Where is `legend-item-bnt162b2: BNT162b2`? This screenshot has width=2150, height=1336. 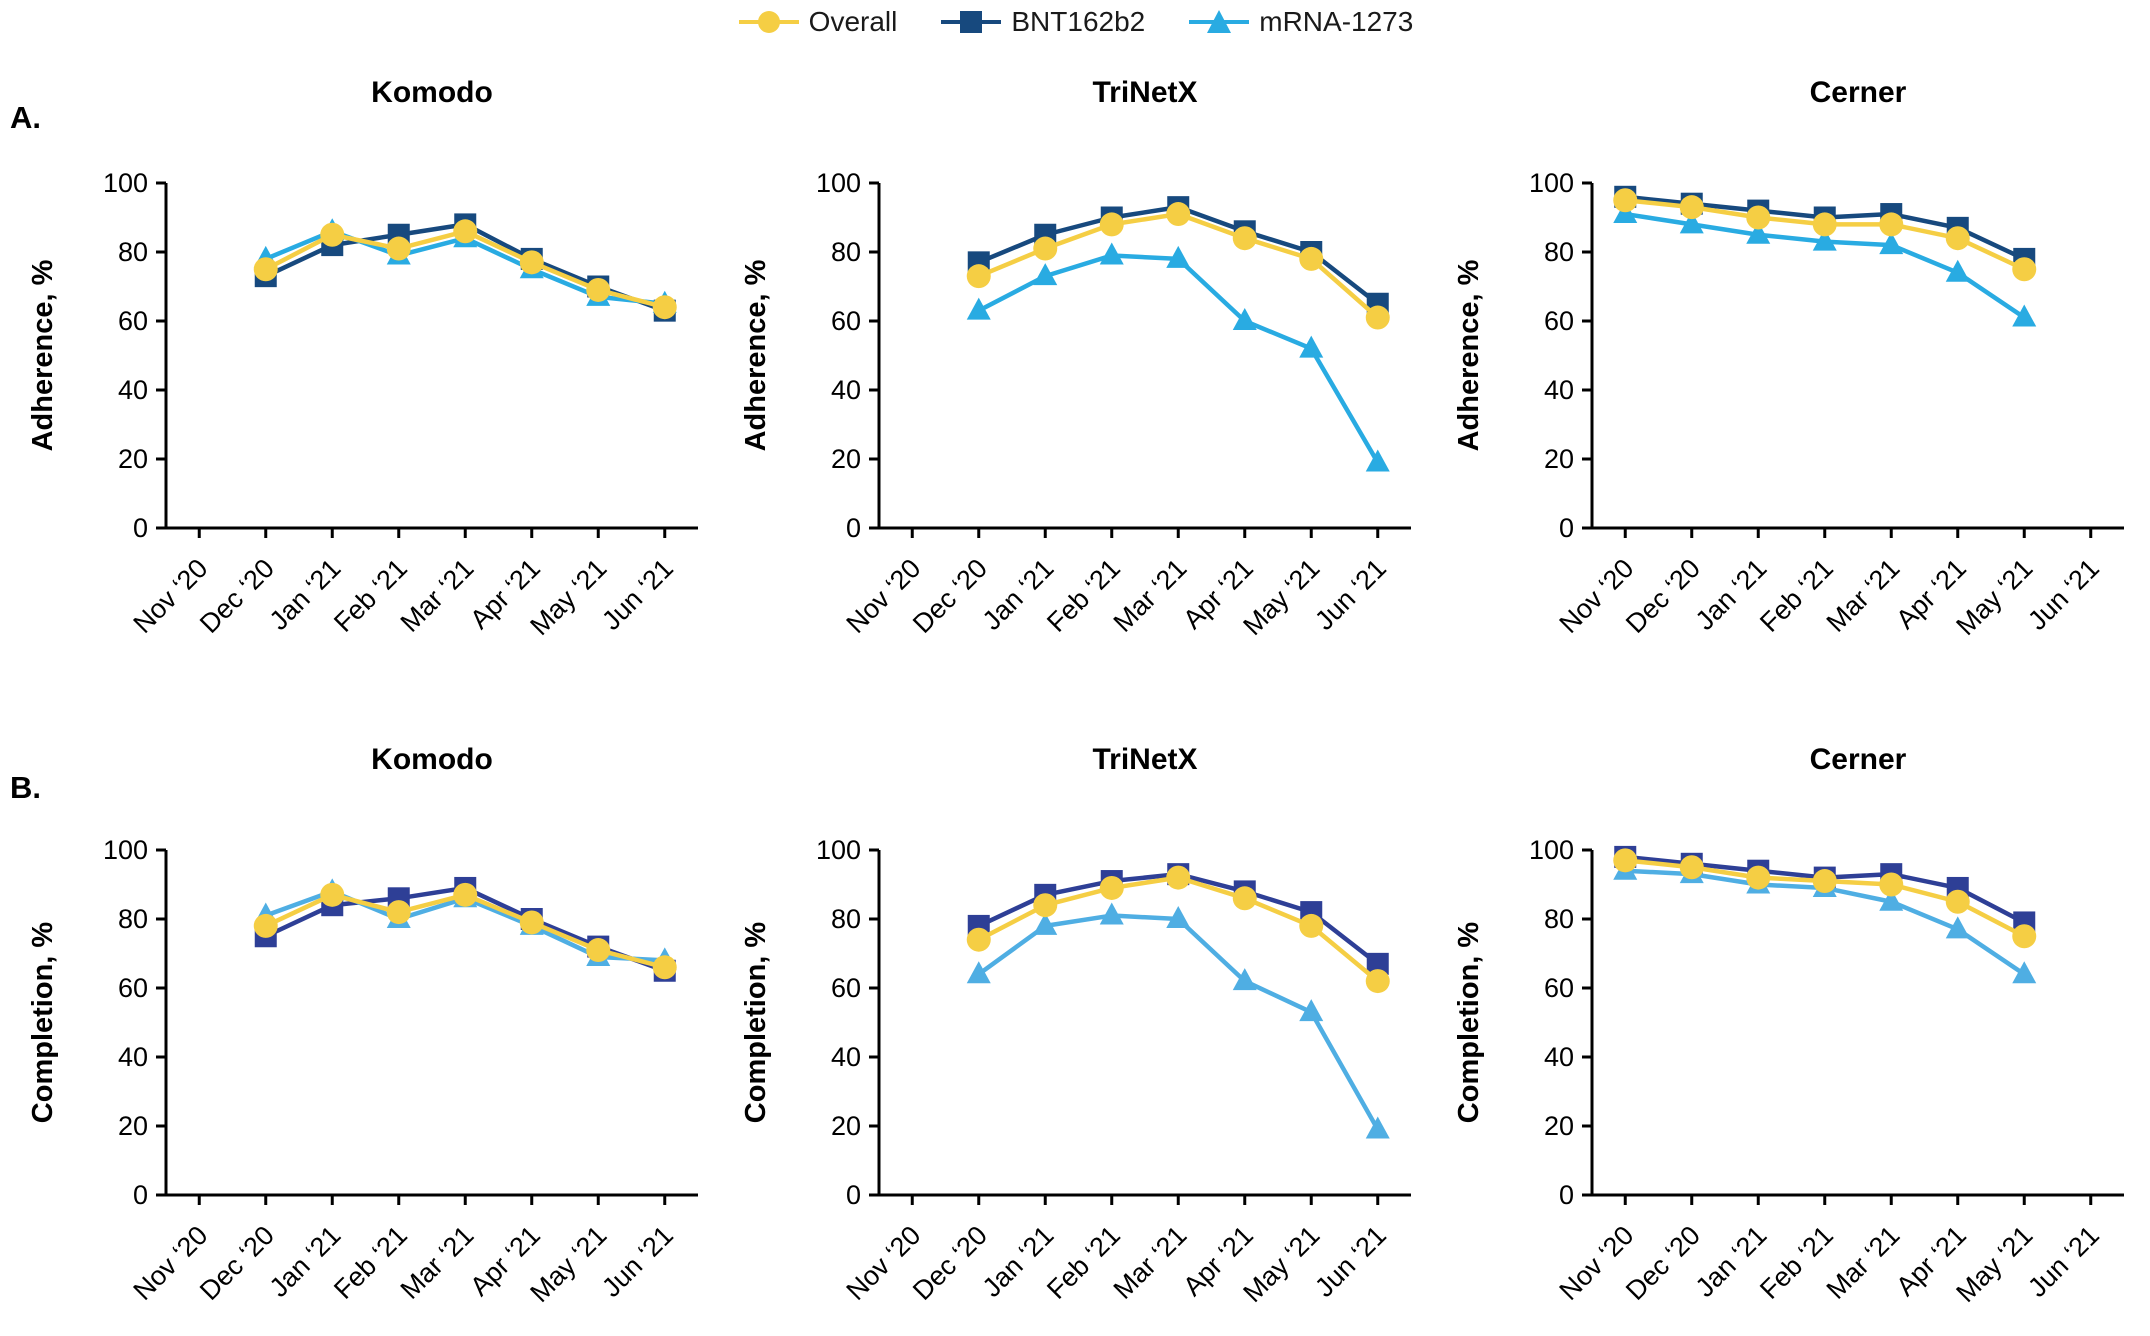
legend-item-bnt162b2: BNT162b2 is located at coordinates (1042, 22).